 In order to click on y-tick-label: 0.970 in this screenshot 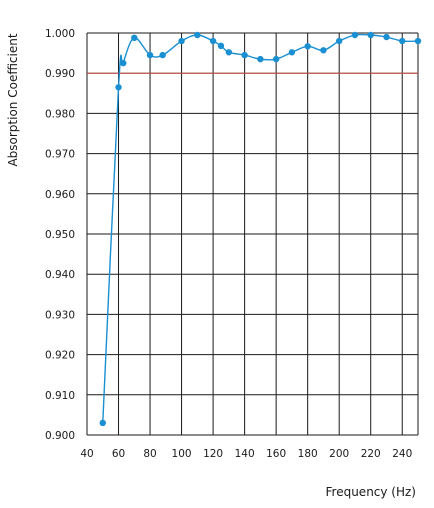, I will do `click(60, 155)`.